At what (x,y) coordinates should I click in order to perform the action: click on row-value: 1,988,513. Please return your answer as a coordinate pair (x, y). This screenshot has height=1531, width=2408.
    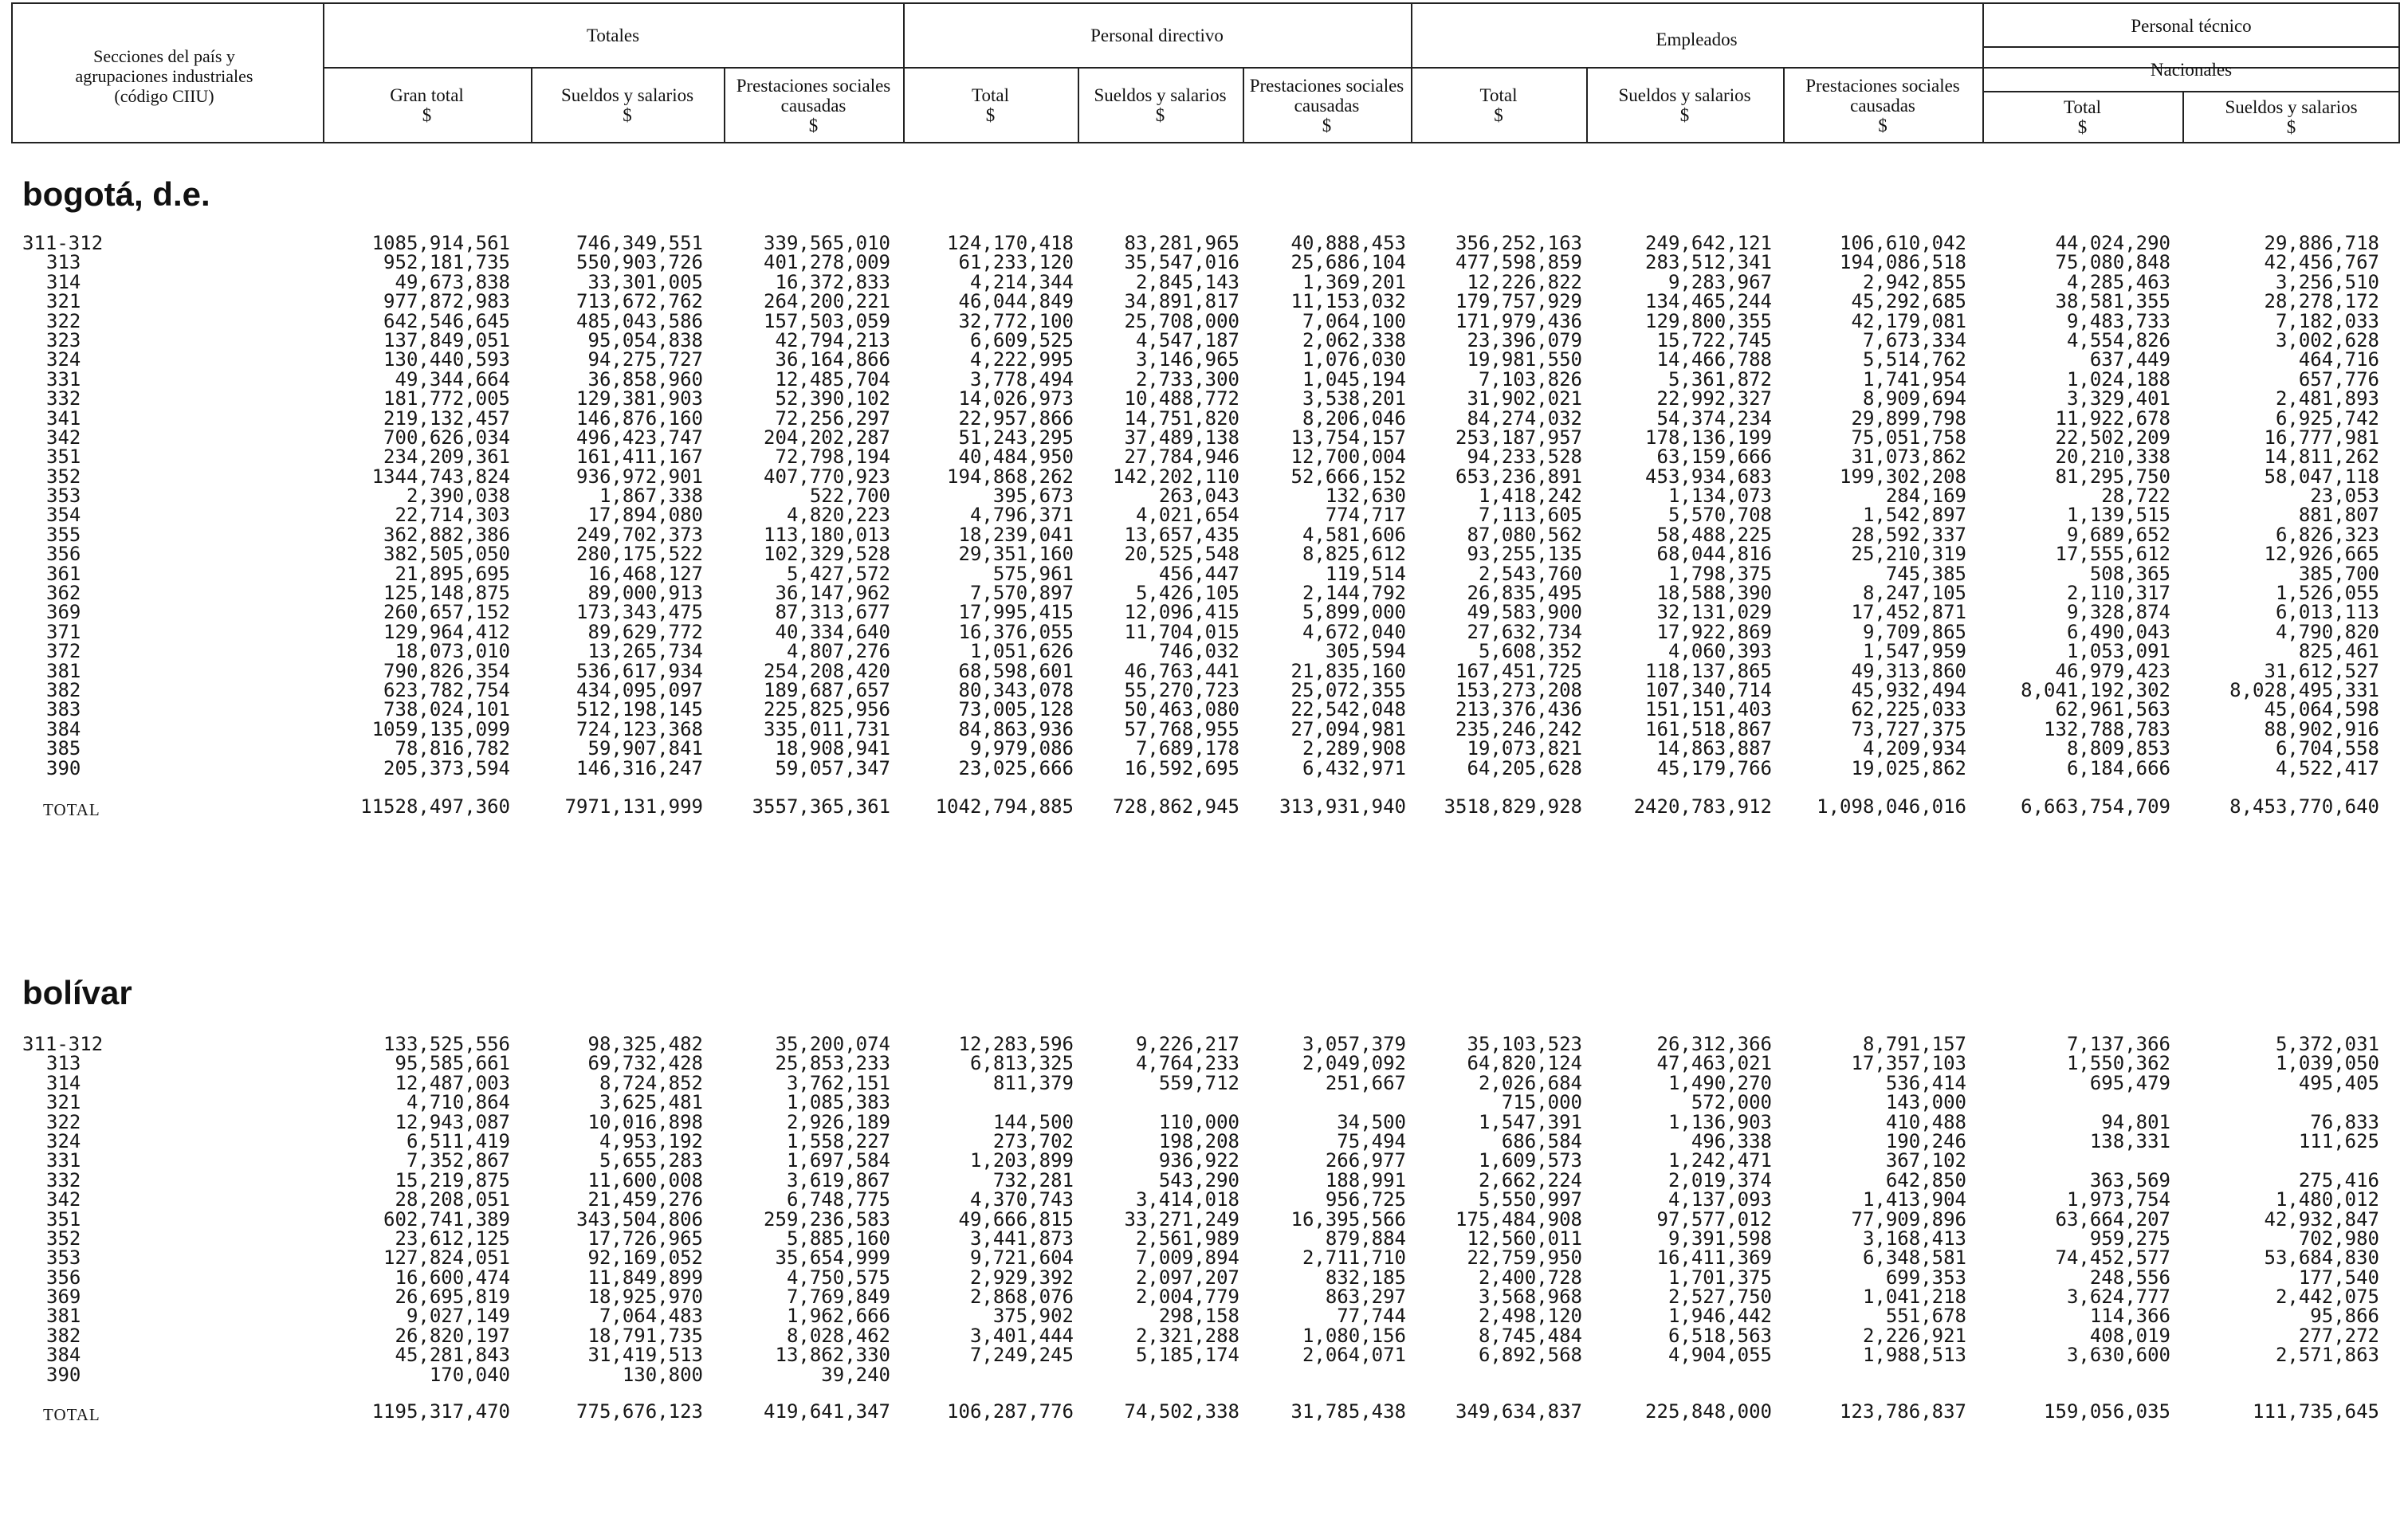
    Looking at the image, I should click on (1914, 1355).